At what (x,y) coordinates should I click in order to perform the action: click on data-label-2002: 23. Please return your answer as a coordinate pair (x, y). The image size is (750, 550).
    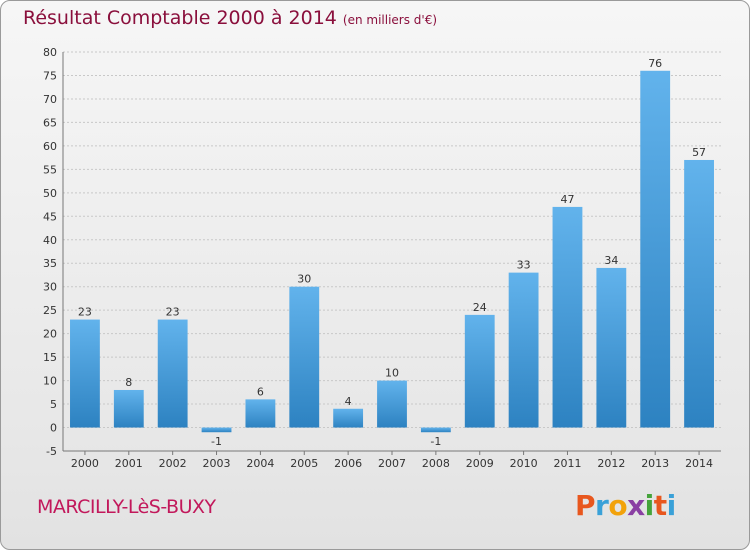
    Looking at the image, I should click on (173, 312).